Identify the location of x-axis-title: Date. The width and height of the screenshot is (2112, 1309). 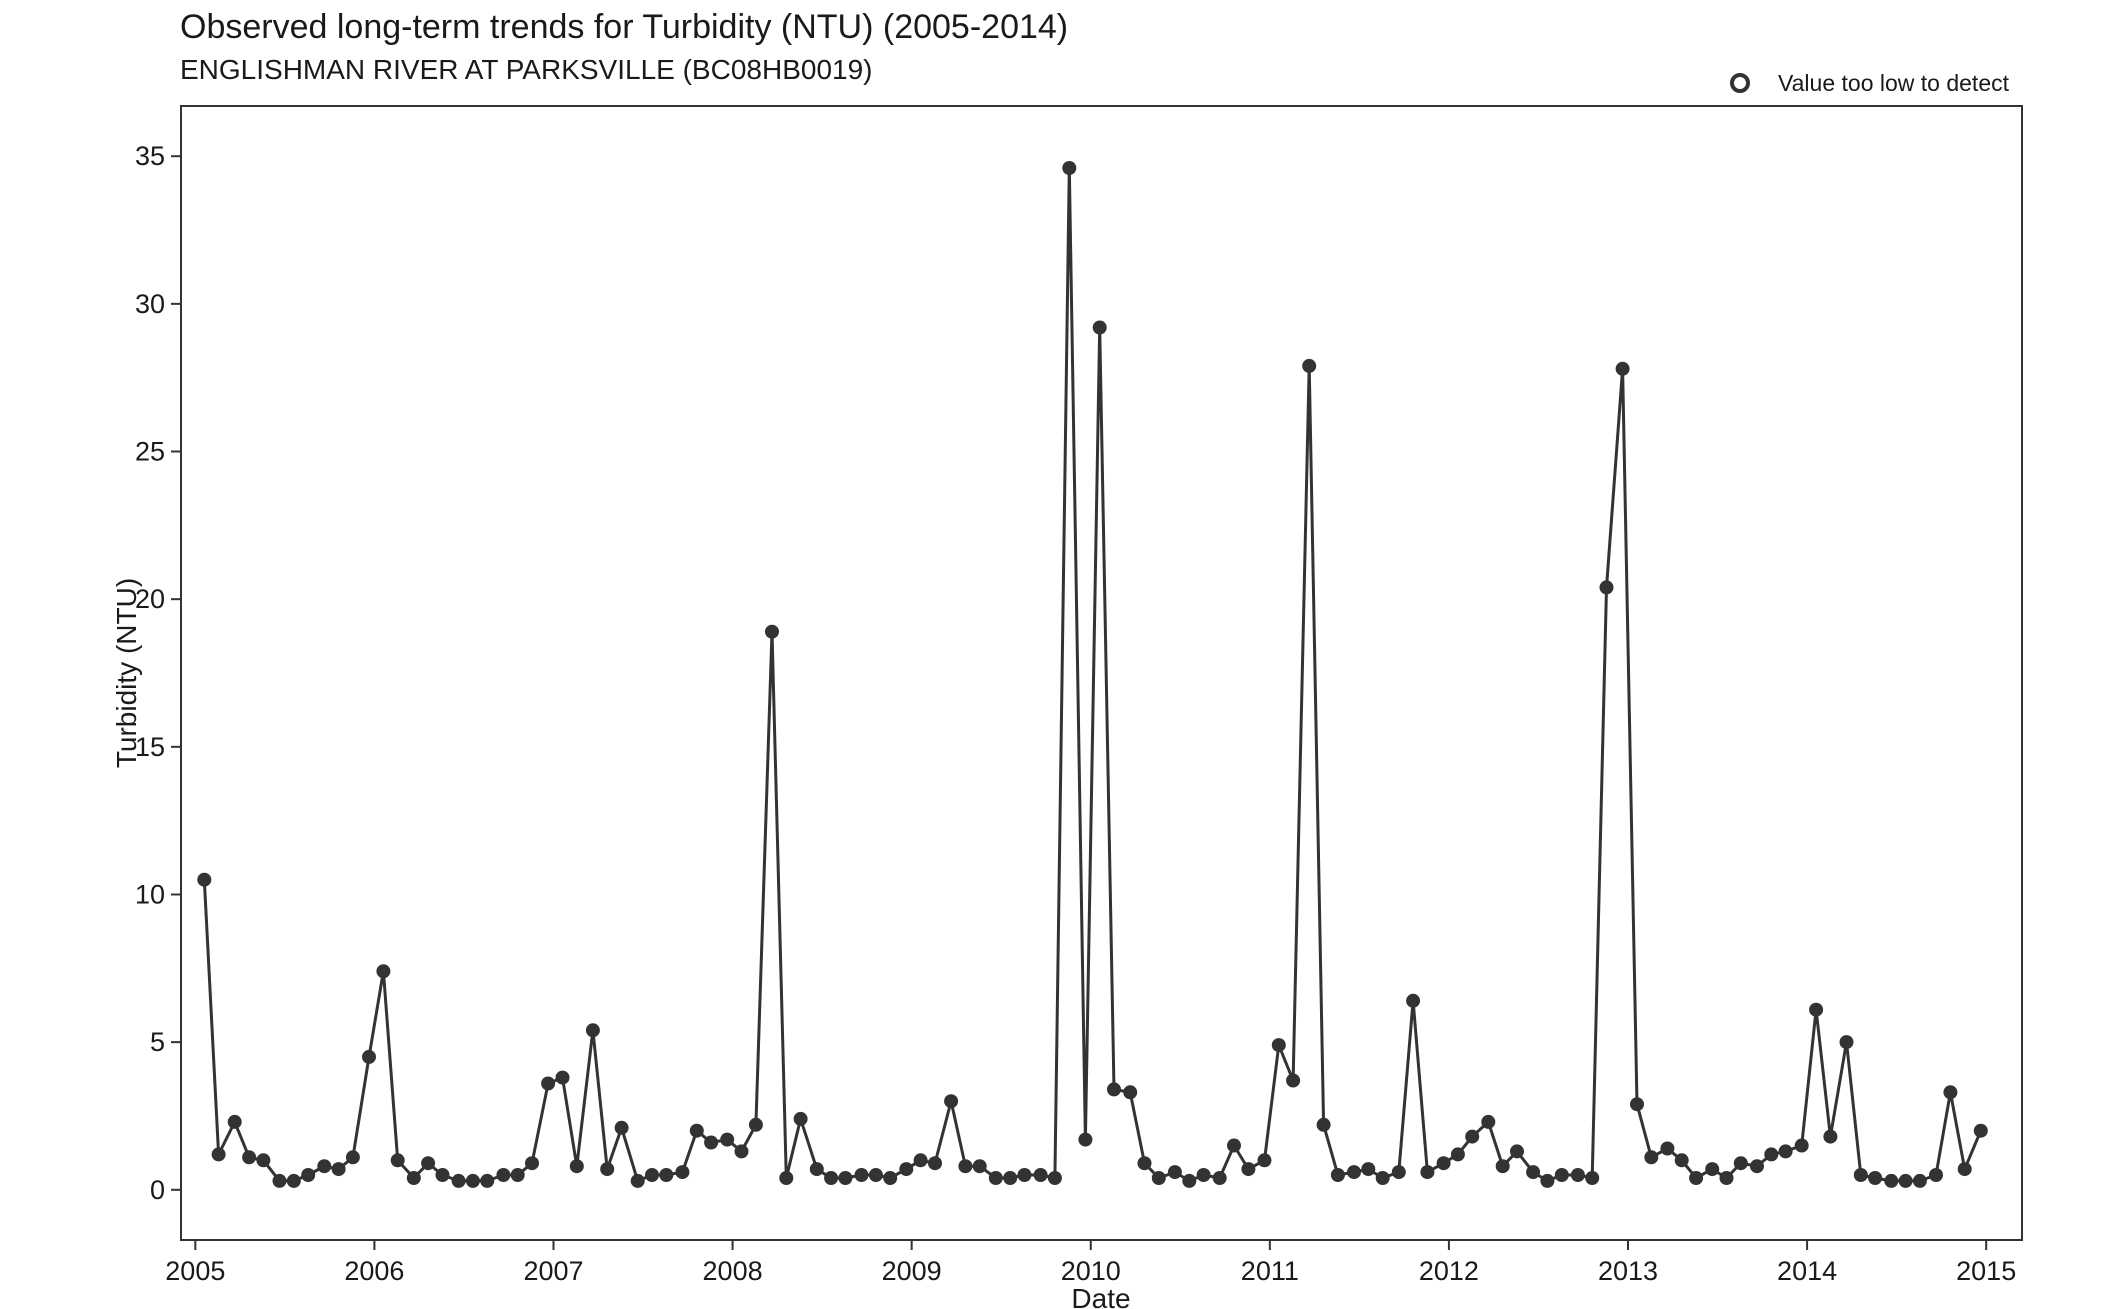
(1100, 1296).